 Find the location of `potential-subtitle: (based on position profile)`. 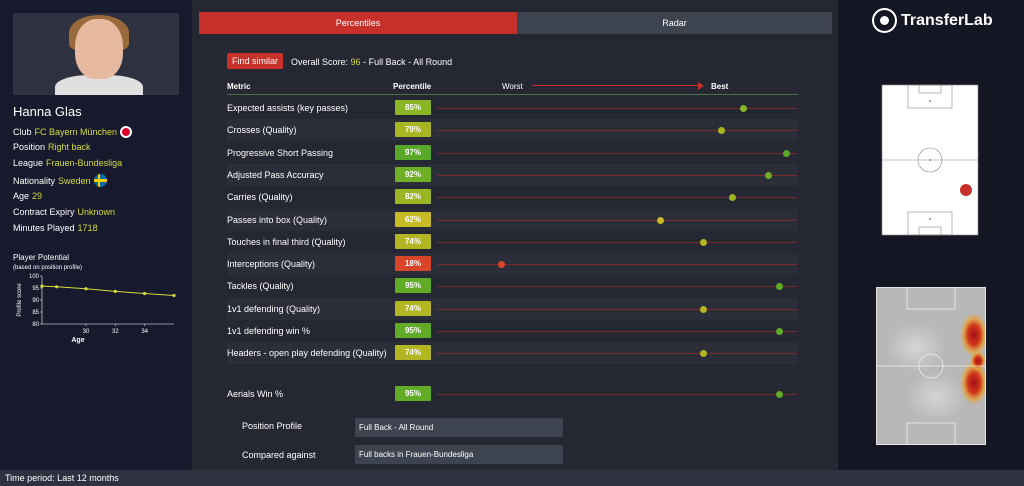

potential-subtitle: (based on position profile) is located at coordinates (48, 268).